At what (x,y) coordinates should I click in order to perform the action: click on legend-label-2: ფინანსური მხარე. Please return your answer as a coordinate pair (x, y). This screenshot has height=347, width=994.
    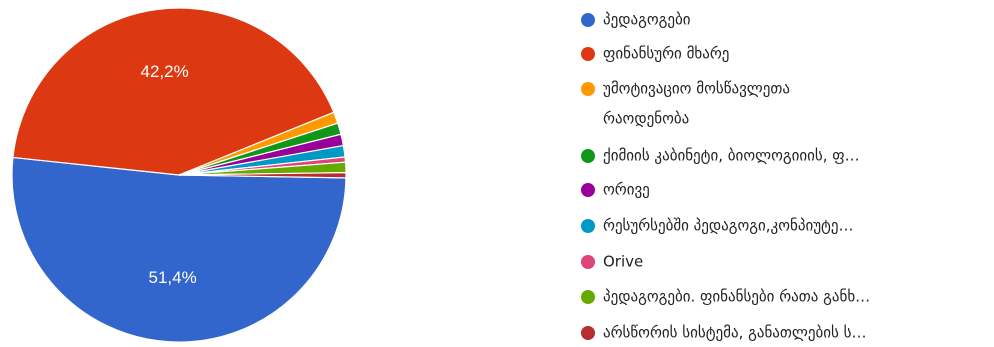
    Looking at the image, I should click on (666, 54).